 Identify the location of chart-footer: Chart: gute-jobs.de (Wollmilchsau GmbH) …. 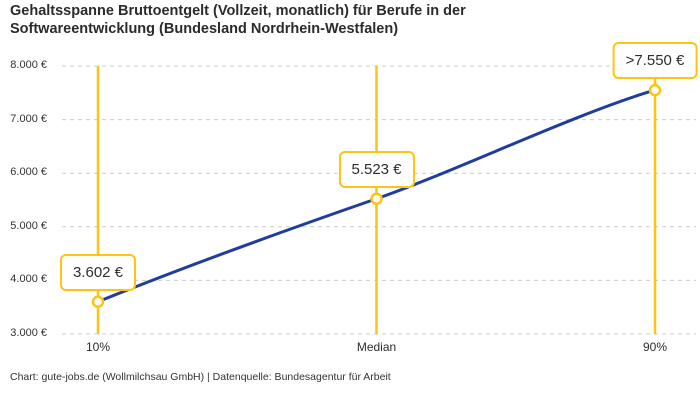
(200, 377).